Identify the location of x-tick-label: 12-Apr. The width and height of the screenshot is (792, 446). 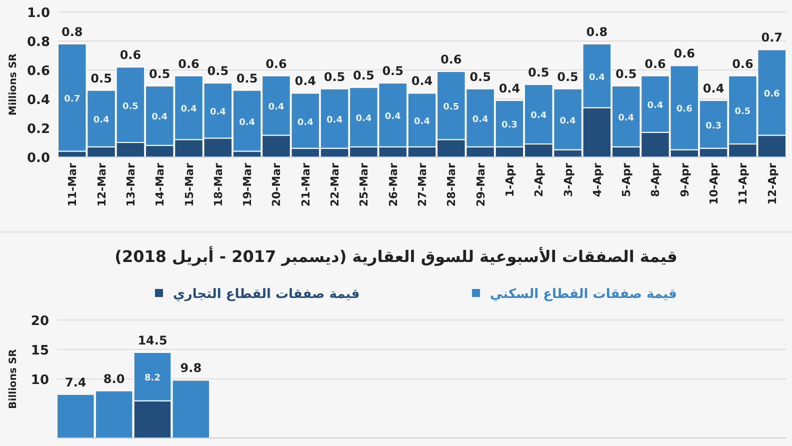
(772, 183).